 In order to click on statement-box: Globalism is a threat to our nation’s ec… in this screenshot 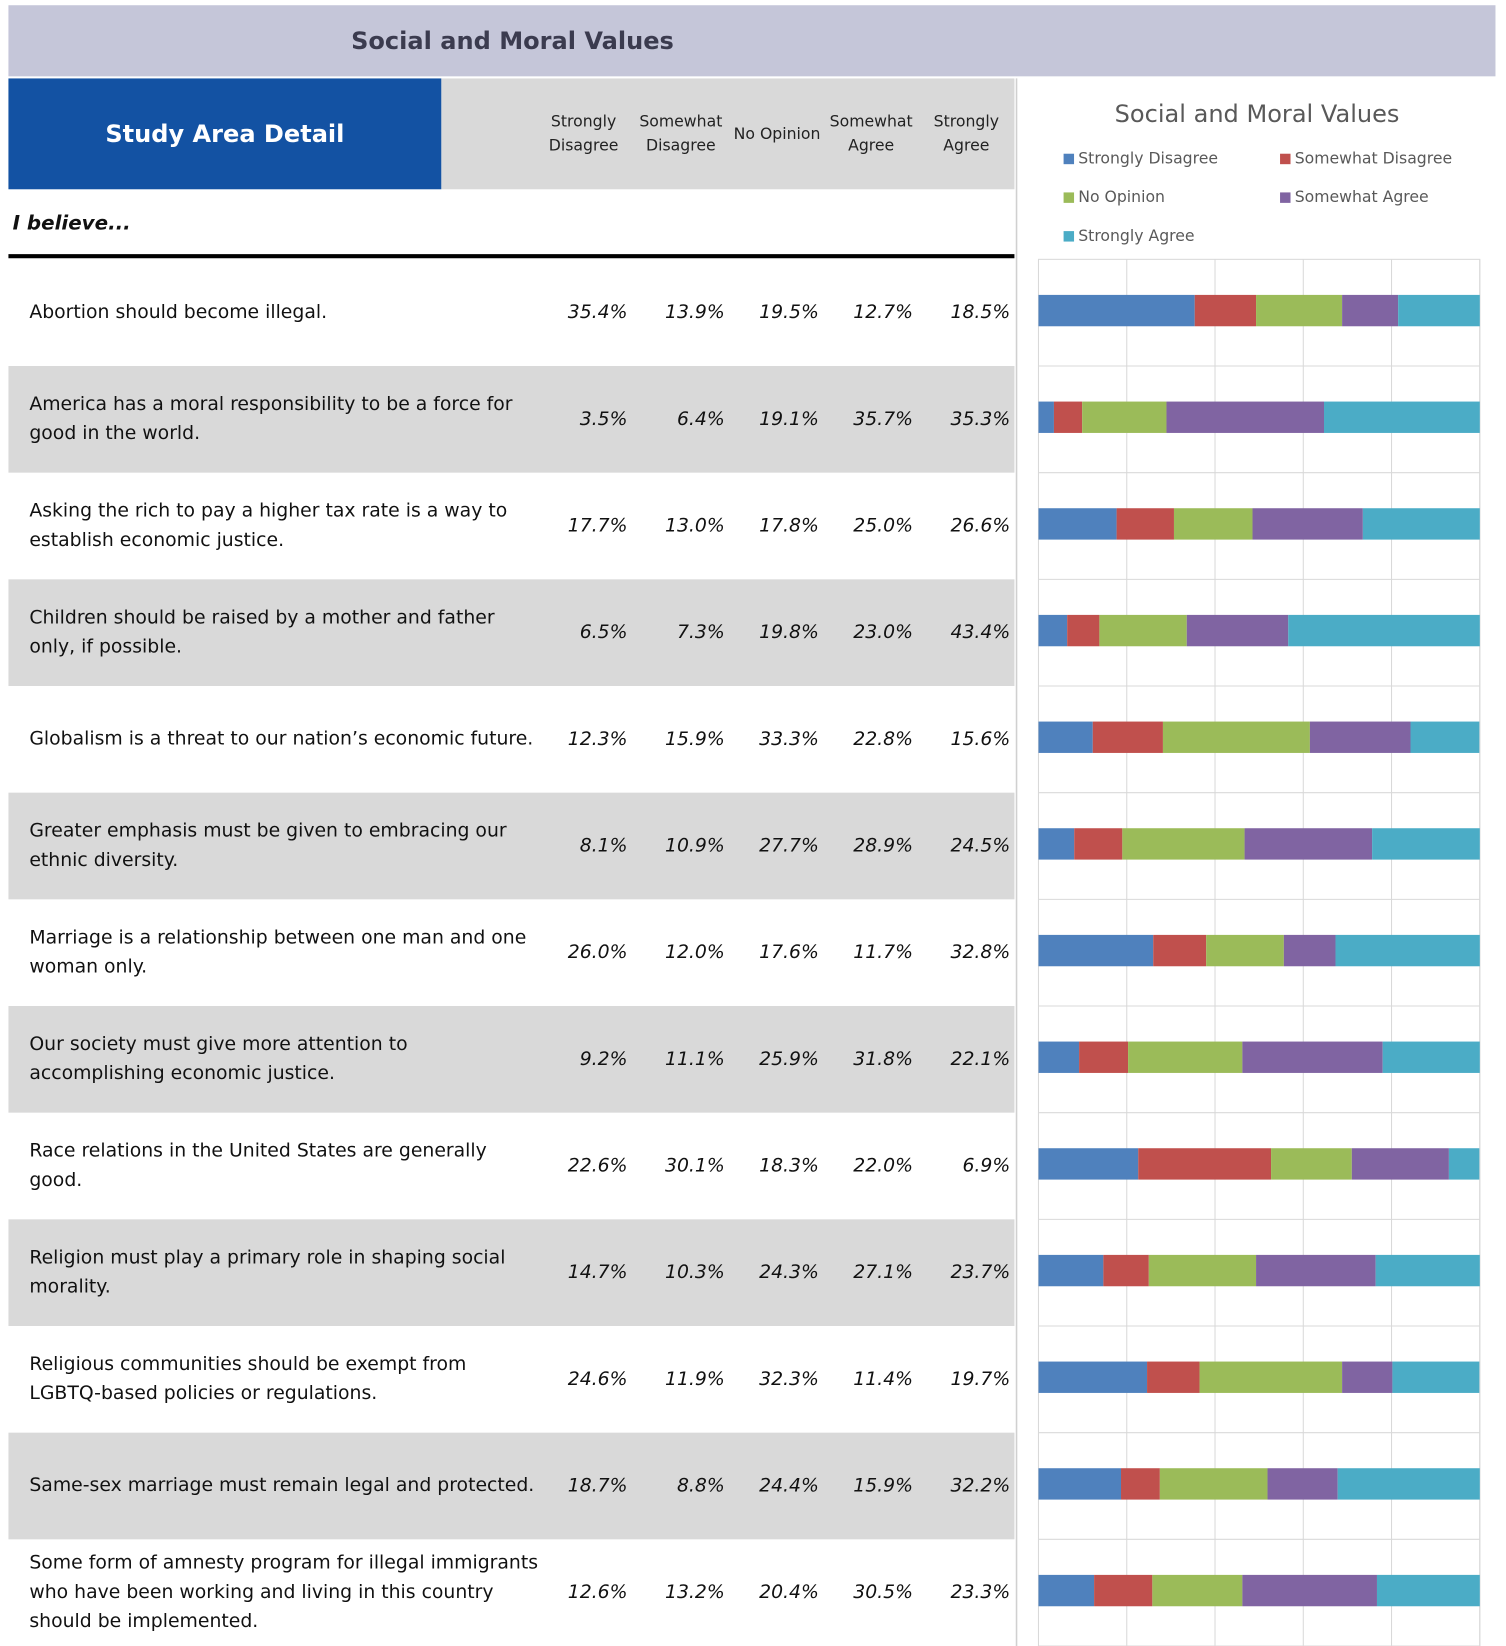, I will do `click(281, 739)`.